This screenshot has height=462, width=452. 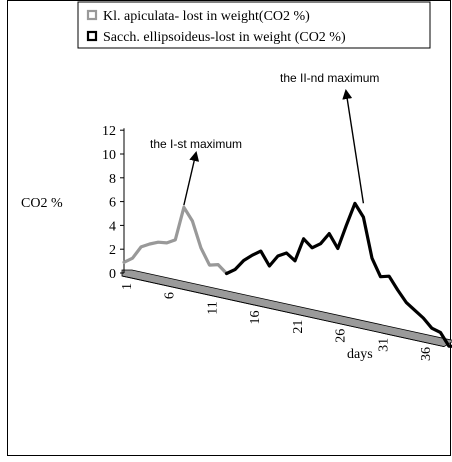 What do you see at coordinates (360, 354) in the screenshot?
I see `x-axis-label: days` at bounding box center [360, 354].